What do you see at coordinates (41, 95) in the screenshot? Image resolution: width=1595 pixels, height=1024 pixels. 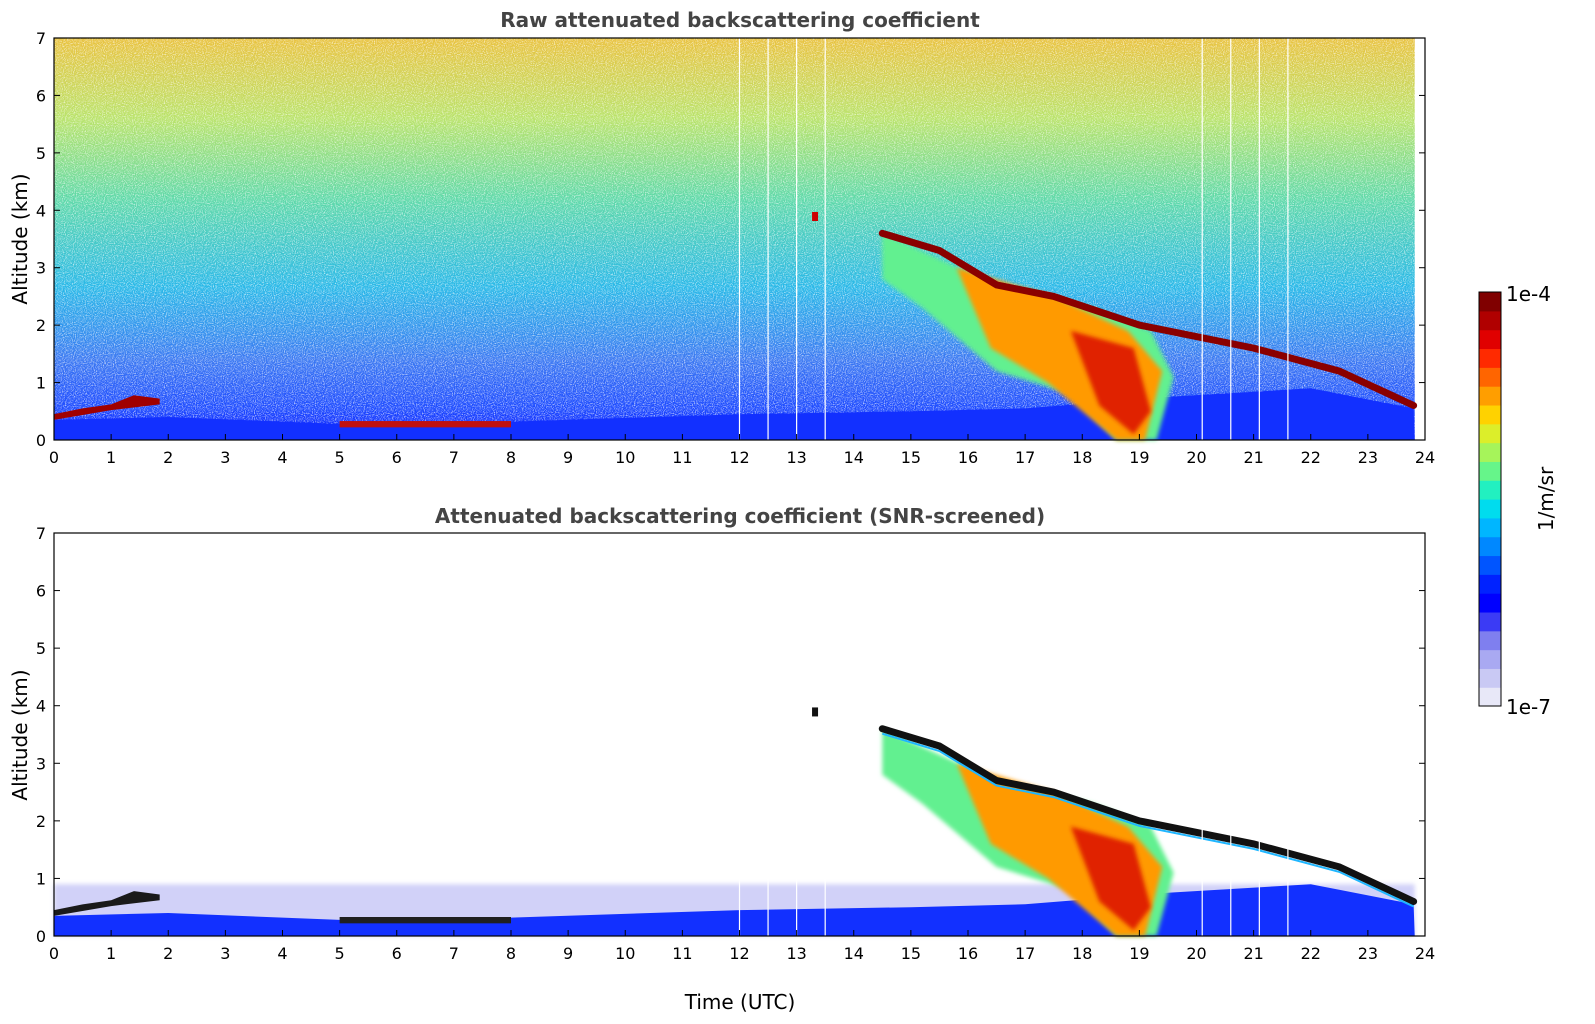 I see `y-tick-label: 6` at bounding box center [41, 95].